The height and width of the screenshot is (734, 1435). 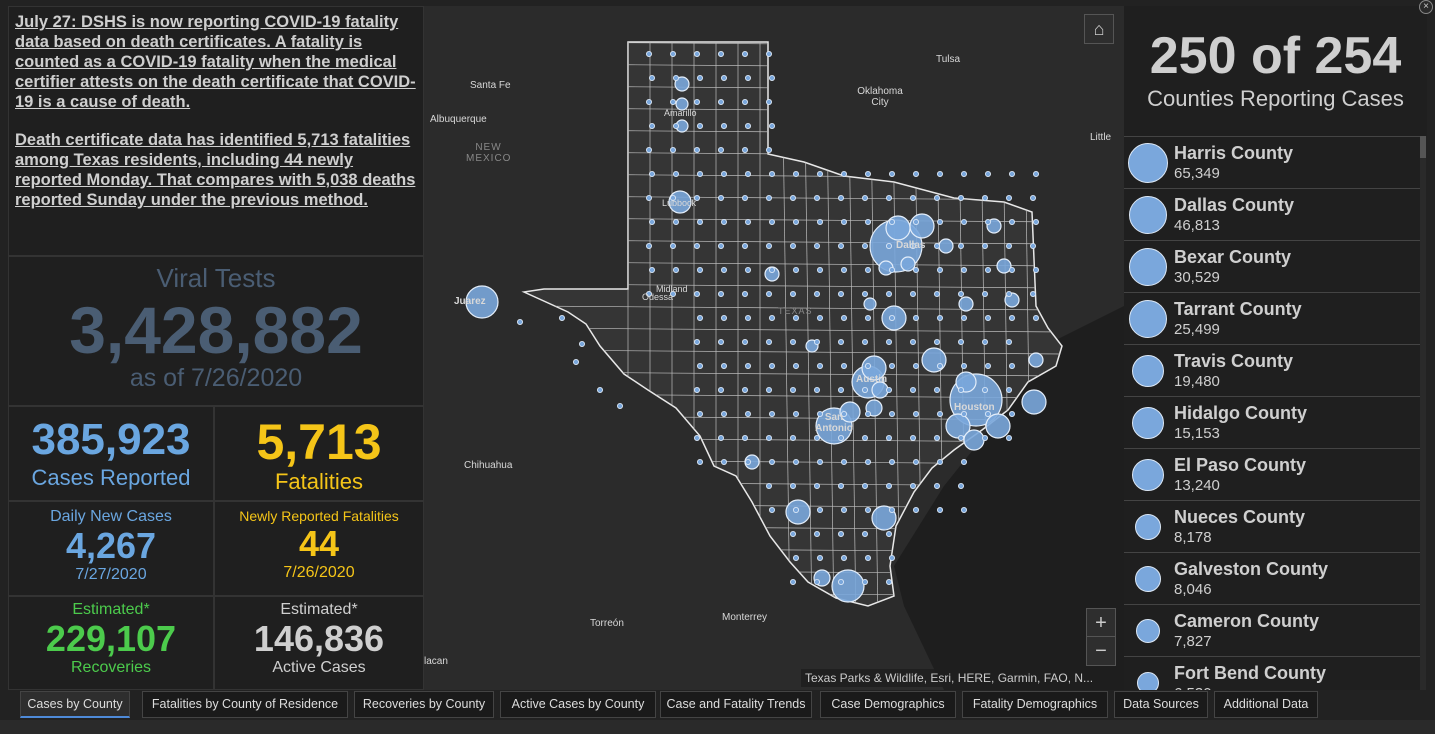 What do you see at coordinates (1272, 474) in the screenshot?
I see `county-row: El Paso County 13,240` at bounding box center [1272, 474].